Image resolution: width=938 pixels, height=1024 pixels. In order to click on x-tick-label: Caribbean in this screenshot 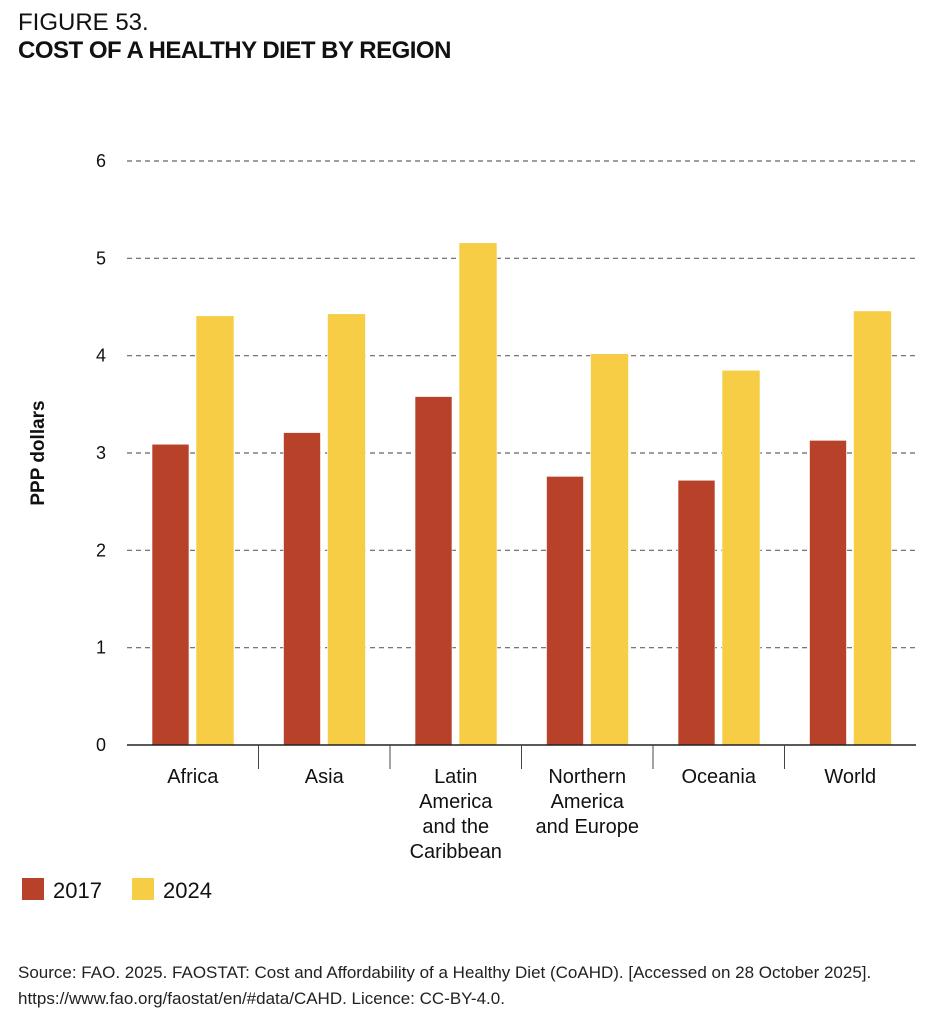, I will do `click(456, 852)`.